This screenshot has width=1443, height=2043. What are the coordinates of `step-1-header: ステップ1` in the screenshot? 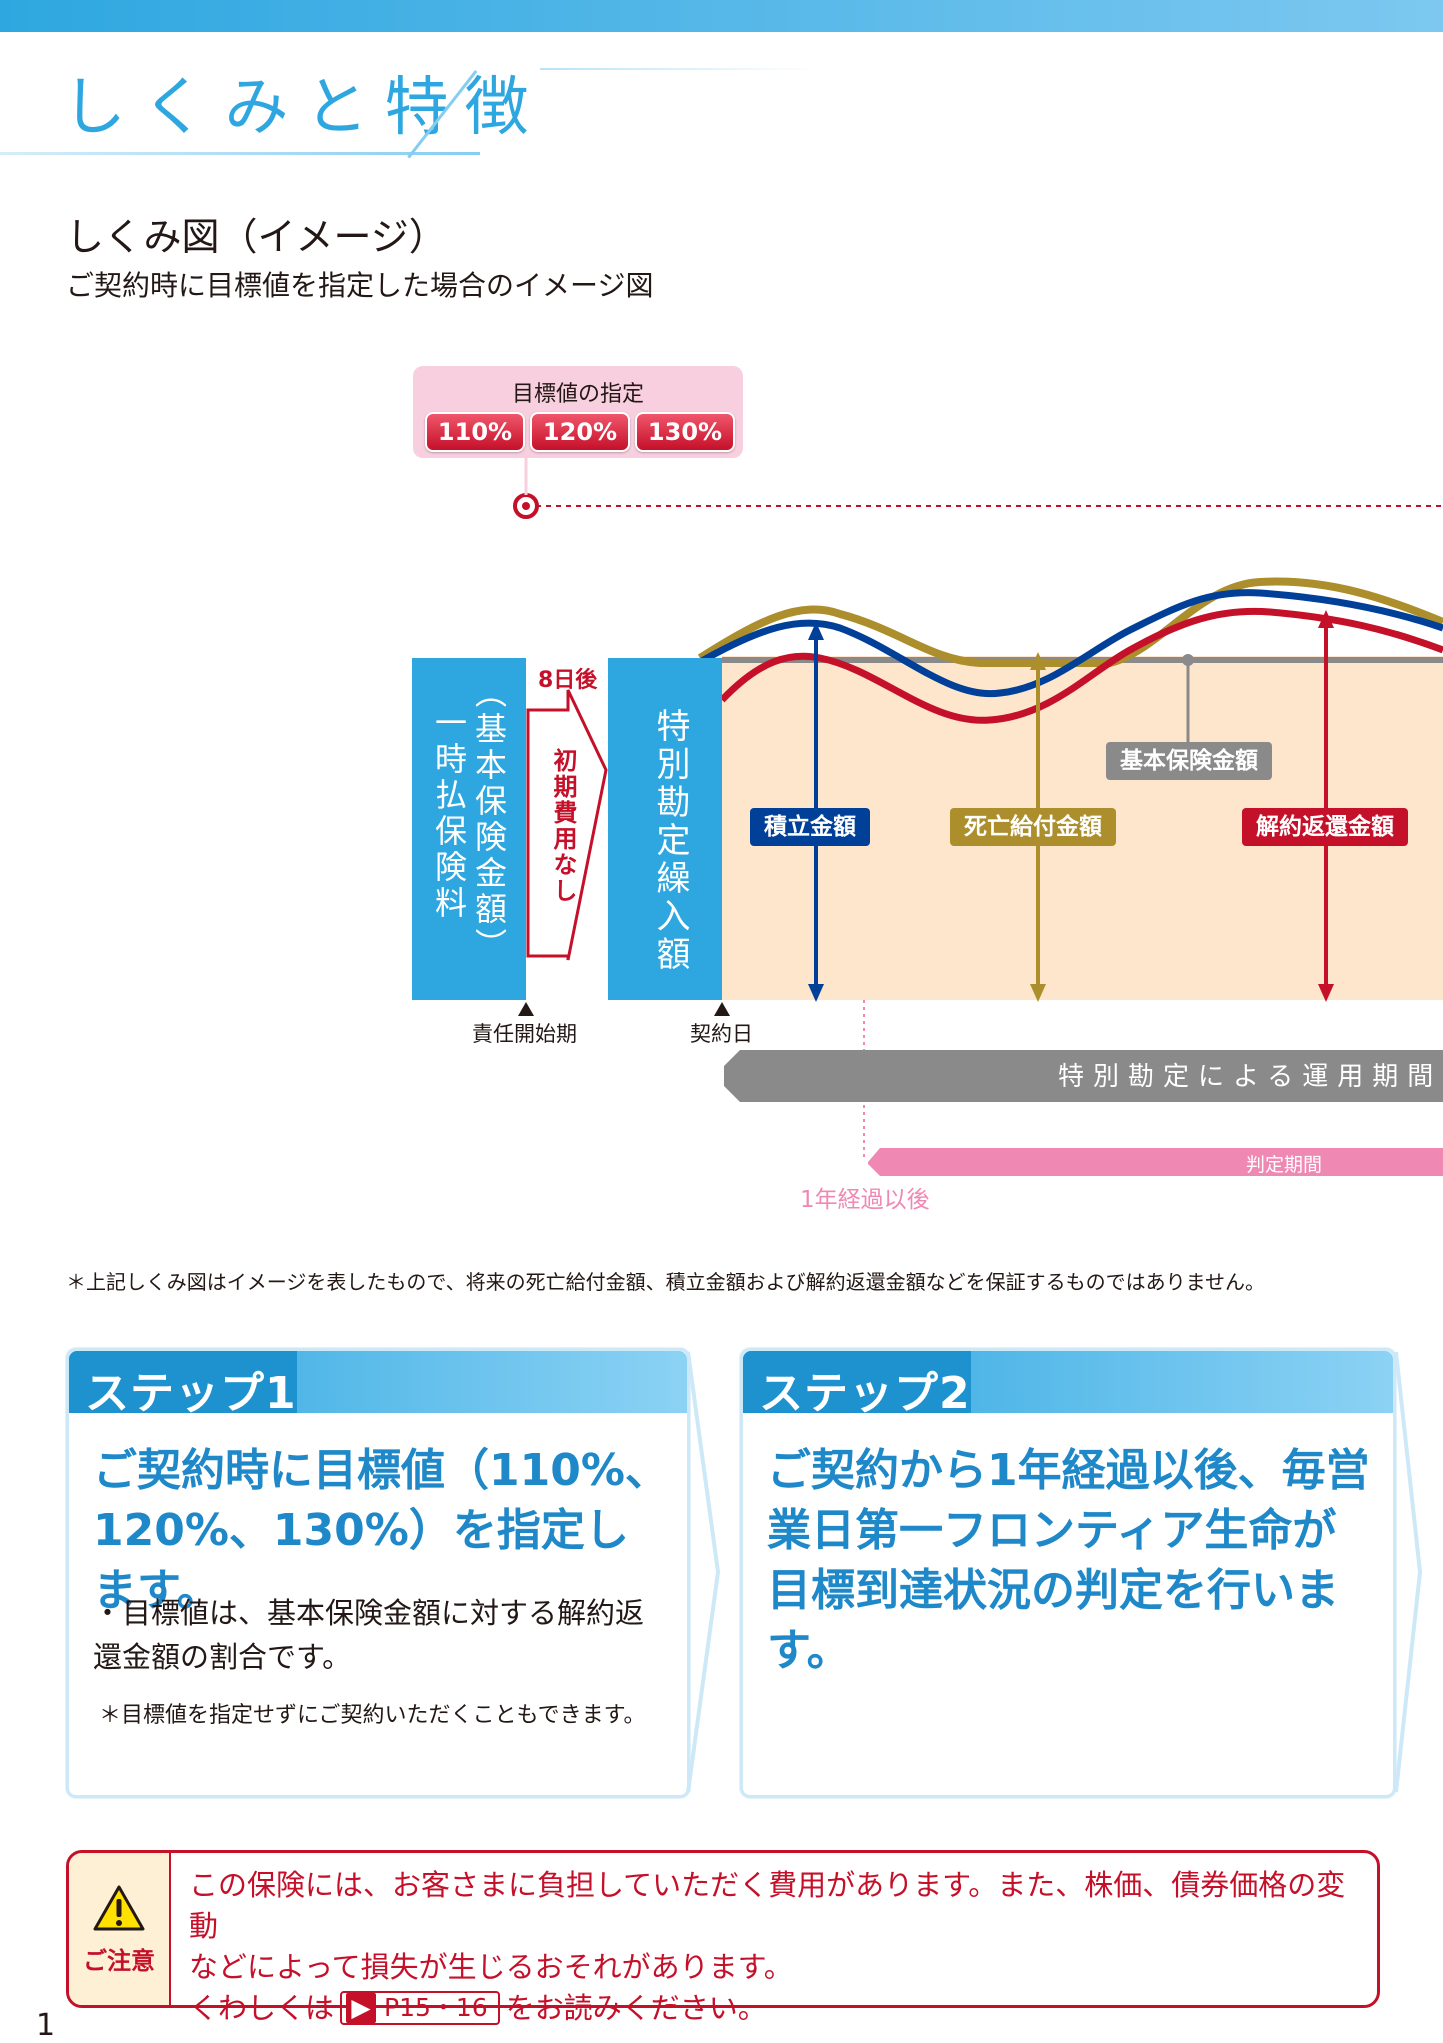 It's located at (378, 1385).